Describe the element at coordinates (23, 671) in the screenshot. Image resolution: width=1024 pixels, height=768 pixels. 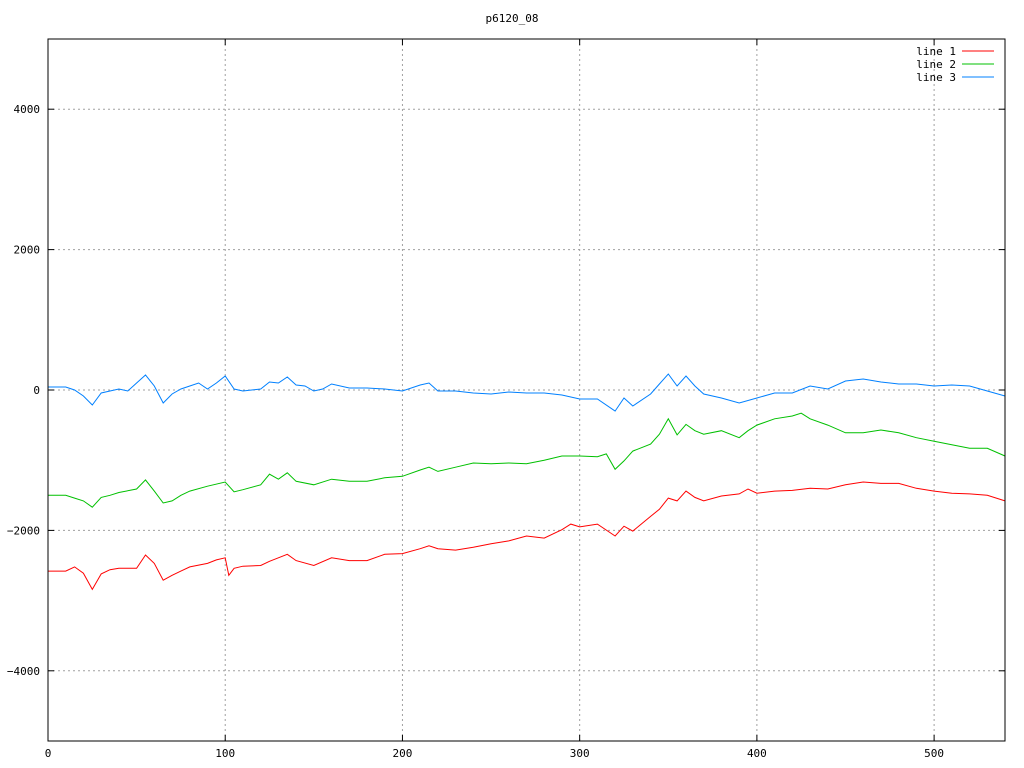
I see `y-tick-label: −4000` at that location.